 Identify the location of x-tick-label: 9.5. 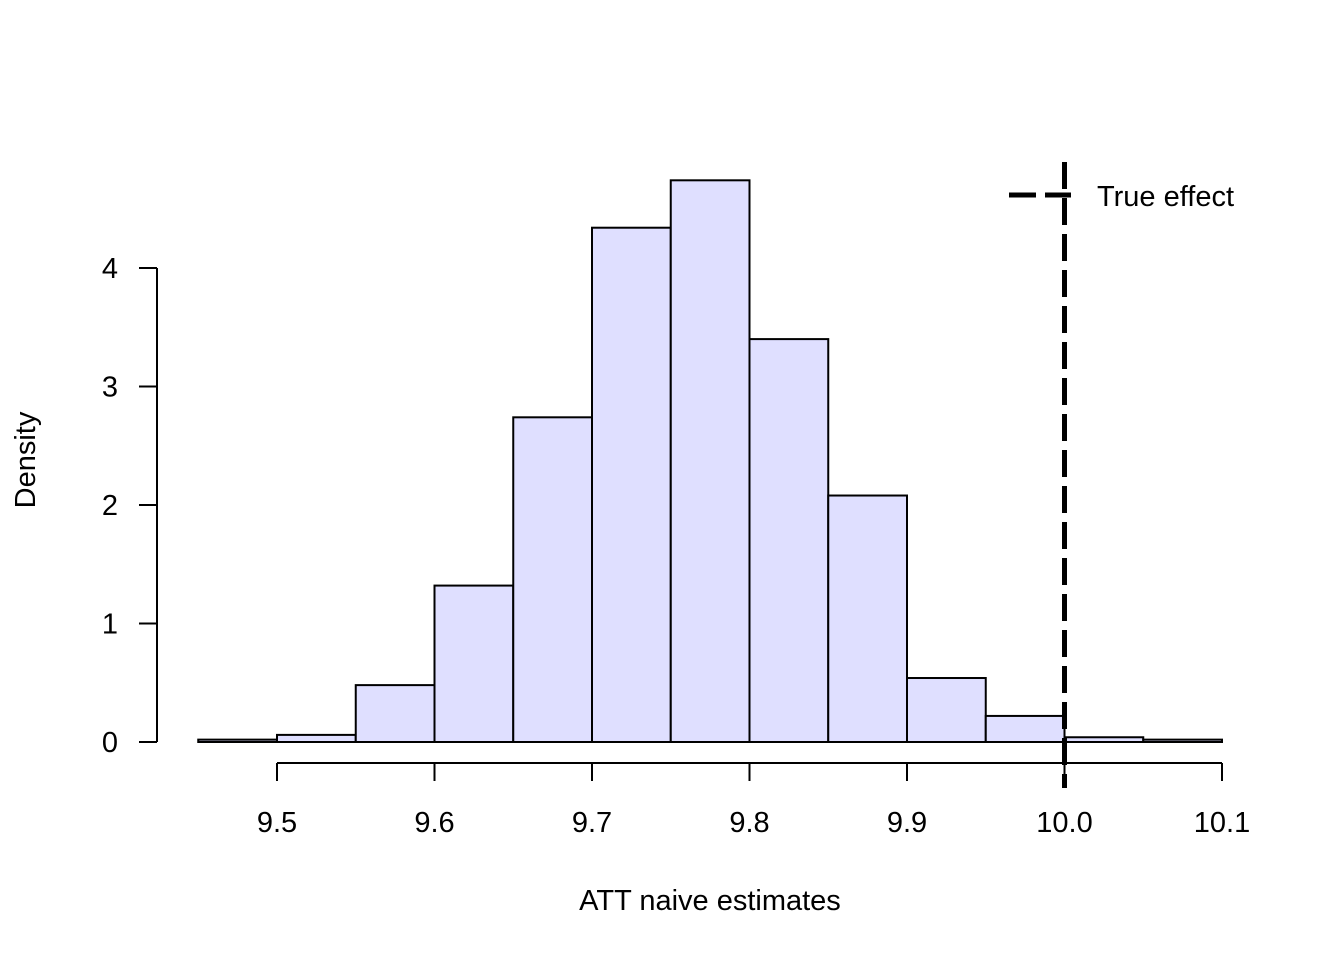
(277, 823).